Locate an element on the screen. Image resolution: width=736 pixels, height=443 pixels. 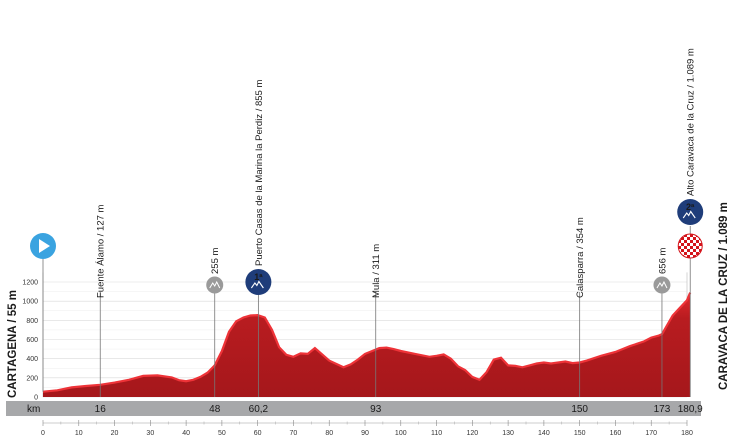
y-tick-label: 1200 is located at coordinates (30, 283).